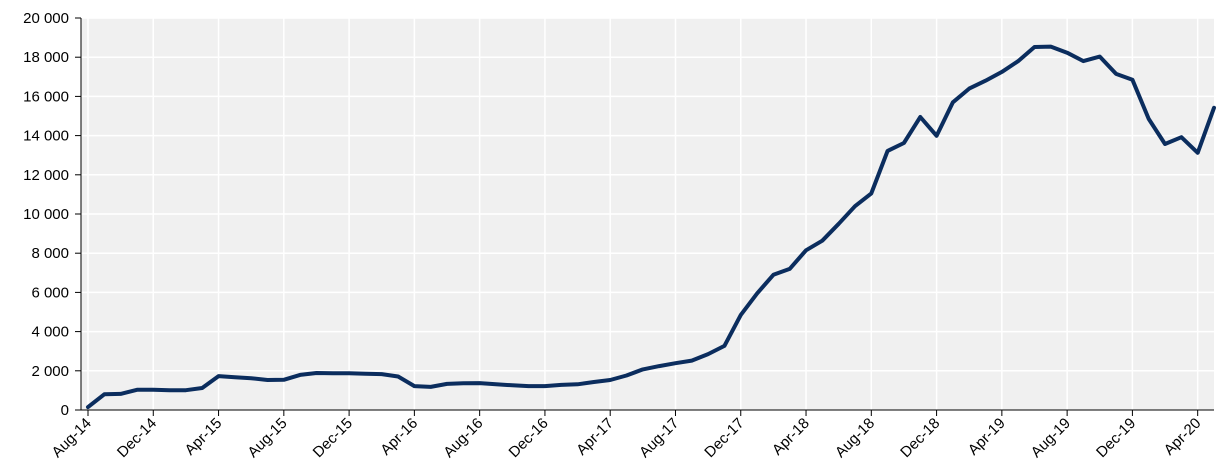 This screenshot has height=468, width=1219. What do you see at coordinates (333, 438) in the screenshot?
I see `x-tick-label: Dec-15` at bounding box center [333, 438].